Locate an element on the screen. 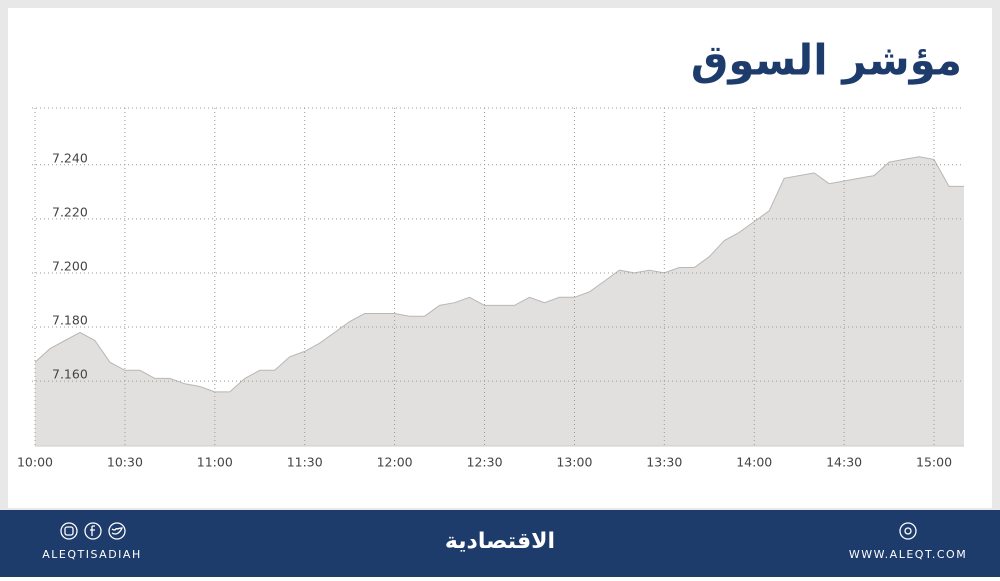 This screenshot has width=1000, height=581. x-tick-label: 15:00 is located at coordinates (934, 462).